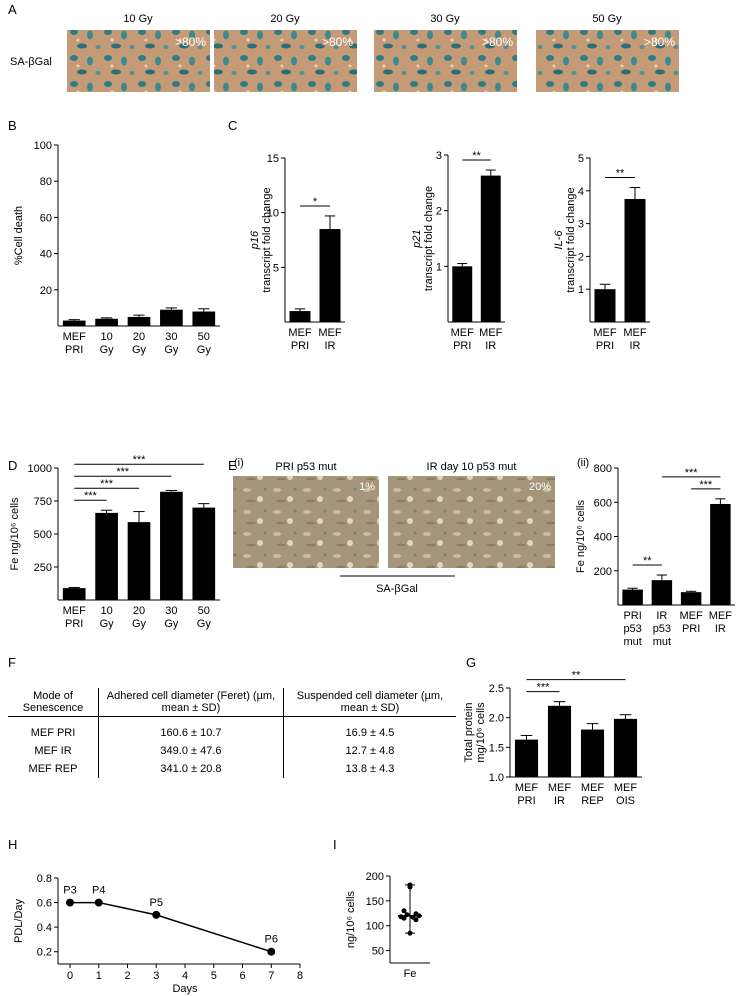 Image resolution: width=750 pixels, height=996 pixels. Describe the element at coordinates (469, 733) in the screenshot. I see `y-axis-label: Total protein` at that location.